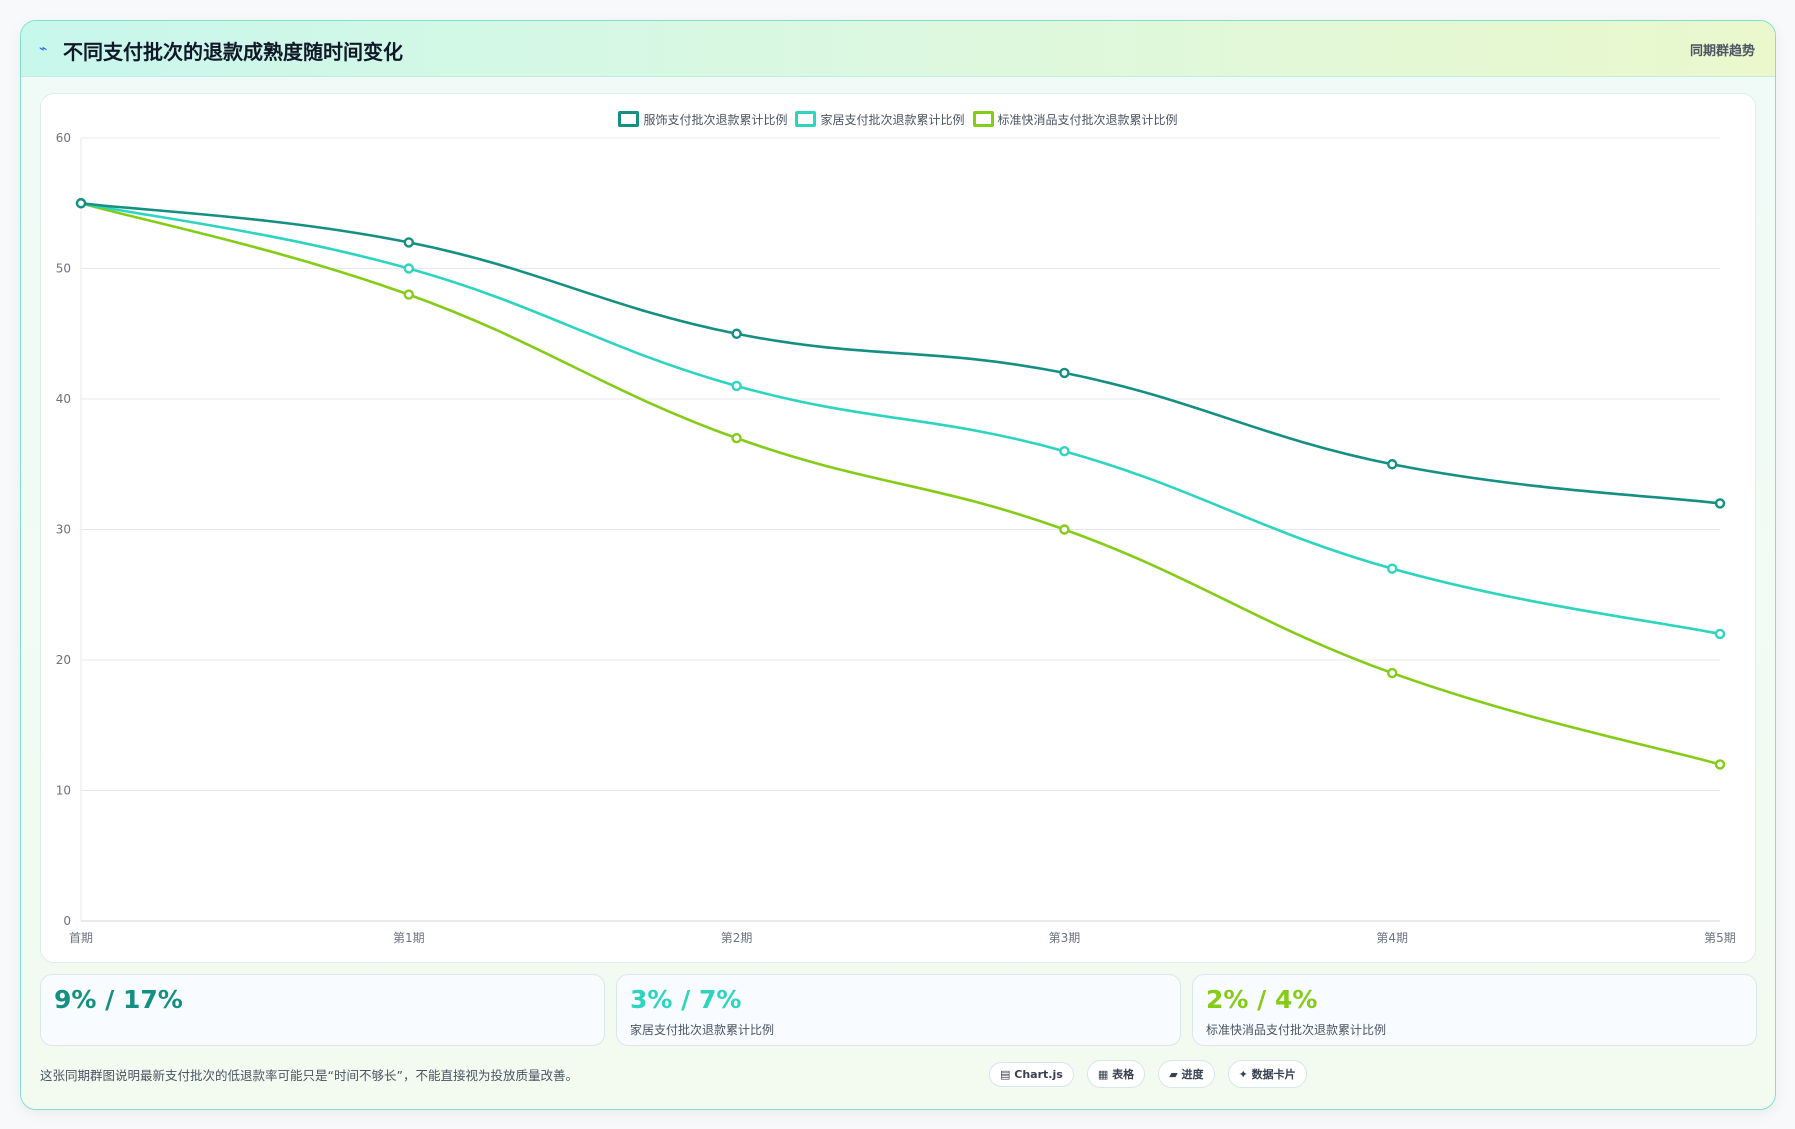 The height and width of the screenshot is (1129, 1795). Describe the element at coordinates (63, 791) in the screenshot. I see `y-tick-label: 10` at that location.